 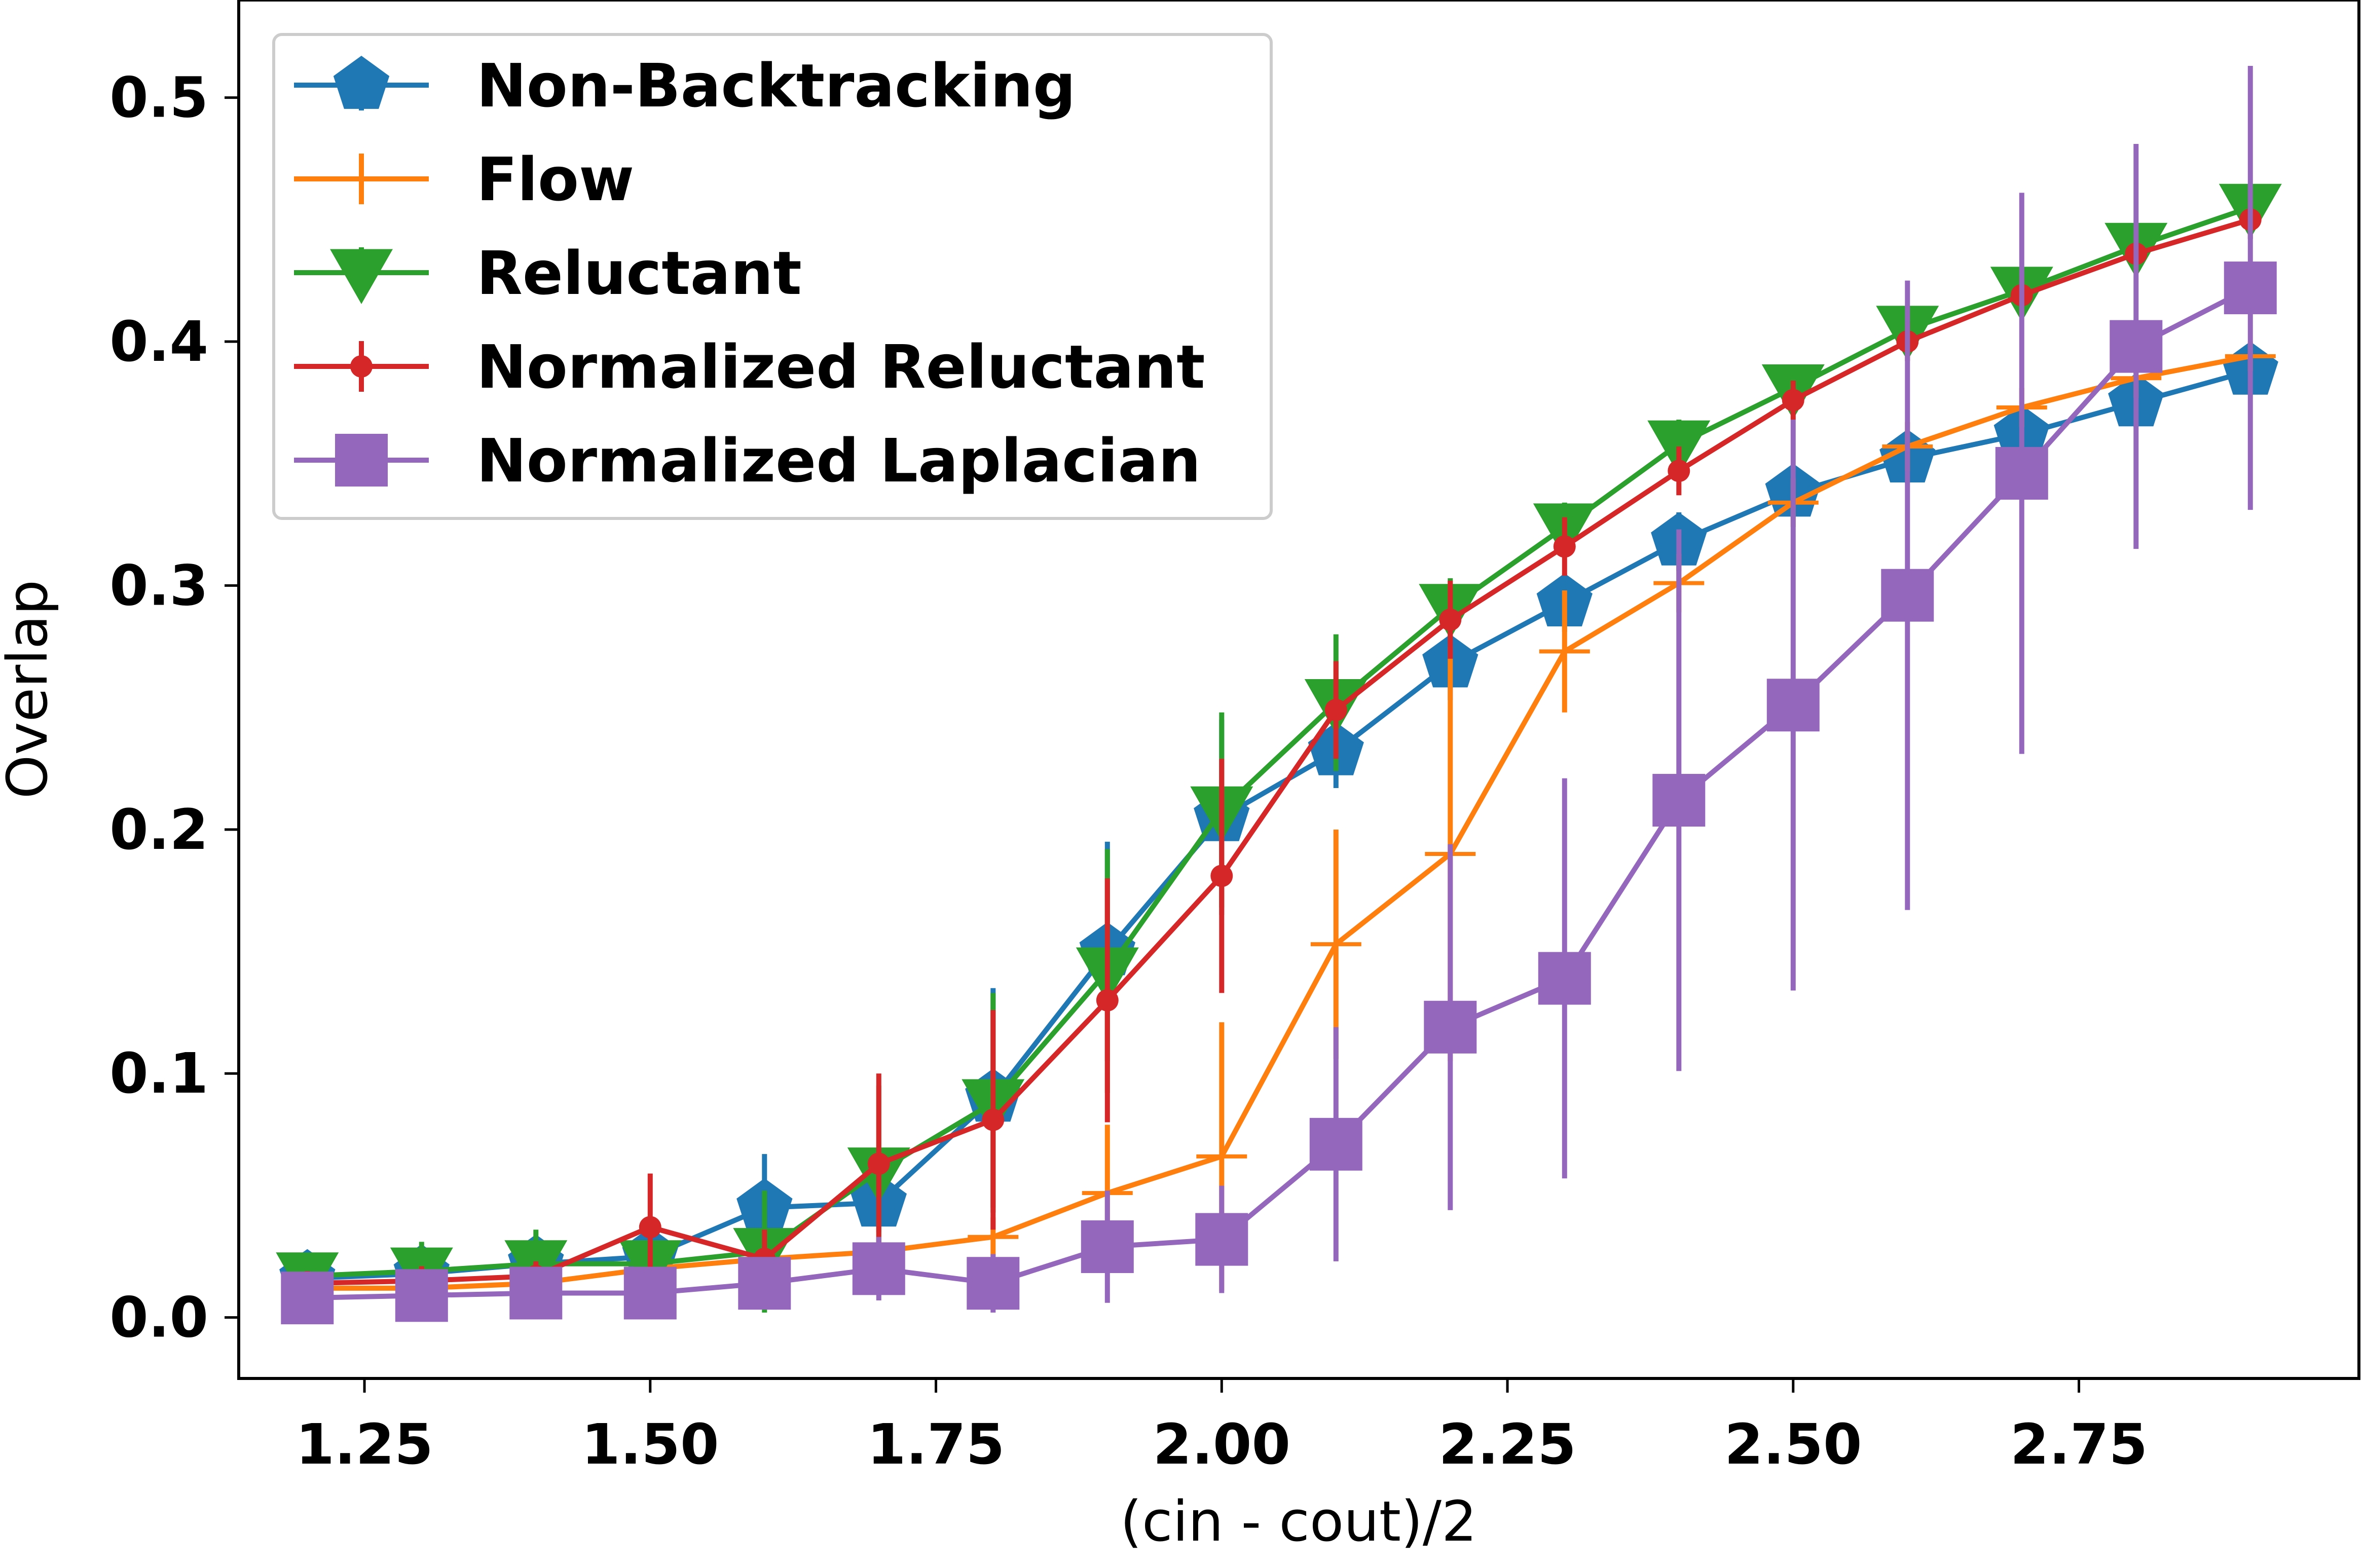 I want to click on y-tick-label: 0.2, so click(x=158, y=829).